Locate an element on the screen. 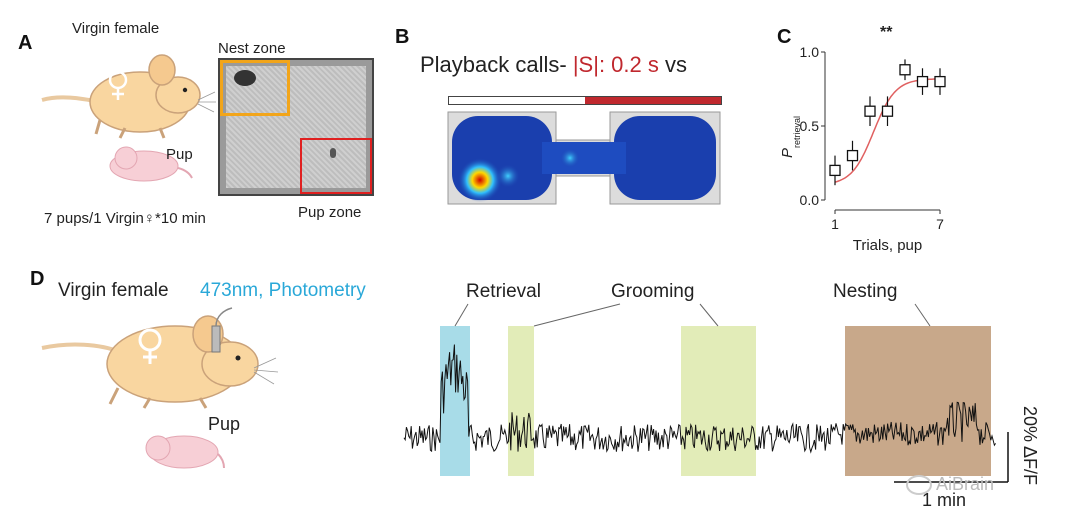  panel-d-label: D is located at coordinates (37, 279).